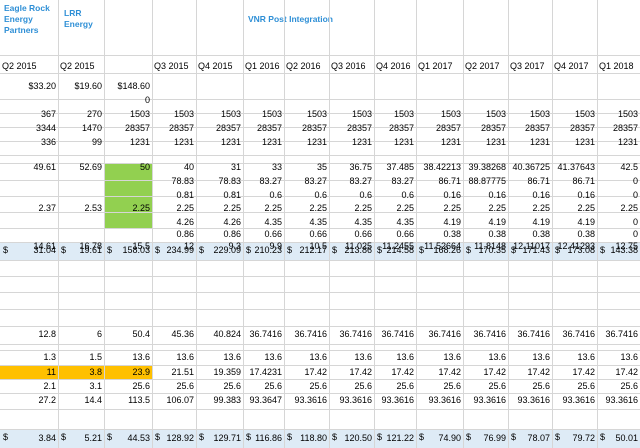 The image size is (640, 448). What do you see at coordinates (21, 30) in the screenshot?
I see `header-line: Partners` at bounding box center [21, 30].